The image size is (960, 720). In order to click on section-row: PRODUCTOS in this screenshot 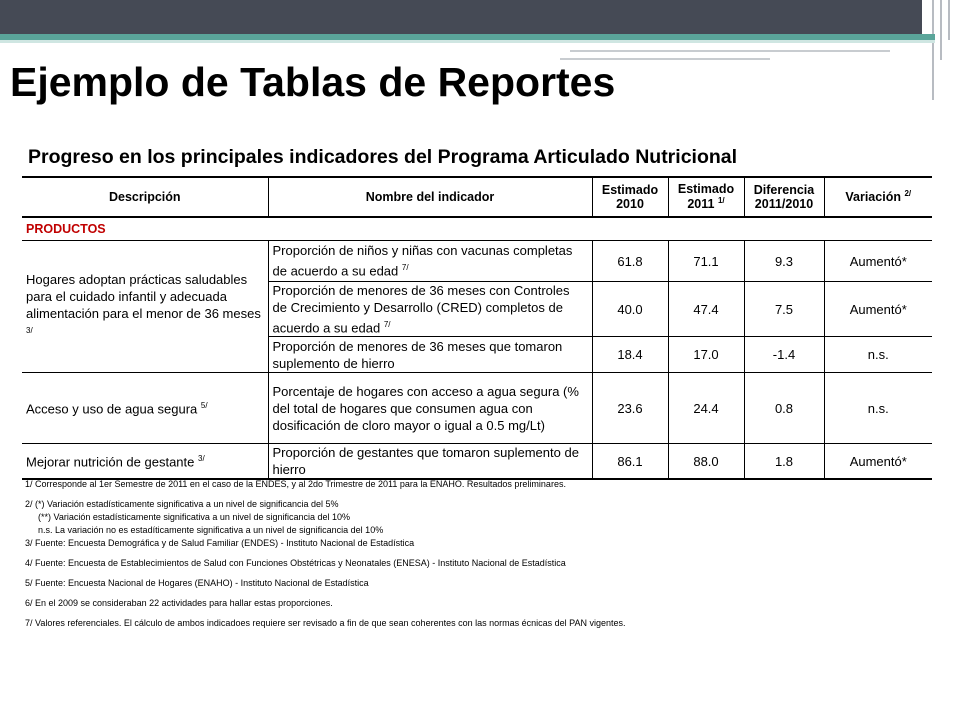, I will do `click(477, 229)`.